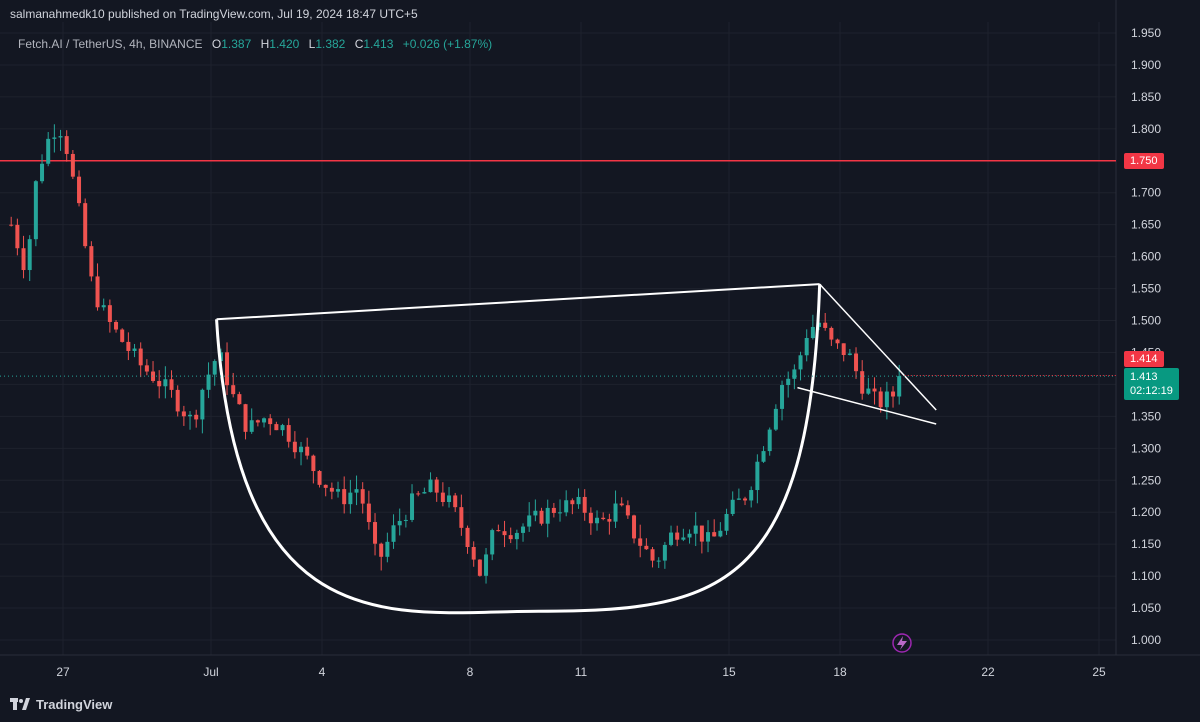 Image resolution: width=1200 pixels, height=722 pixels. I want to click on time-tick-label: Jul, so click(210, 672).